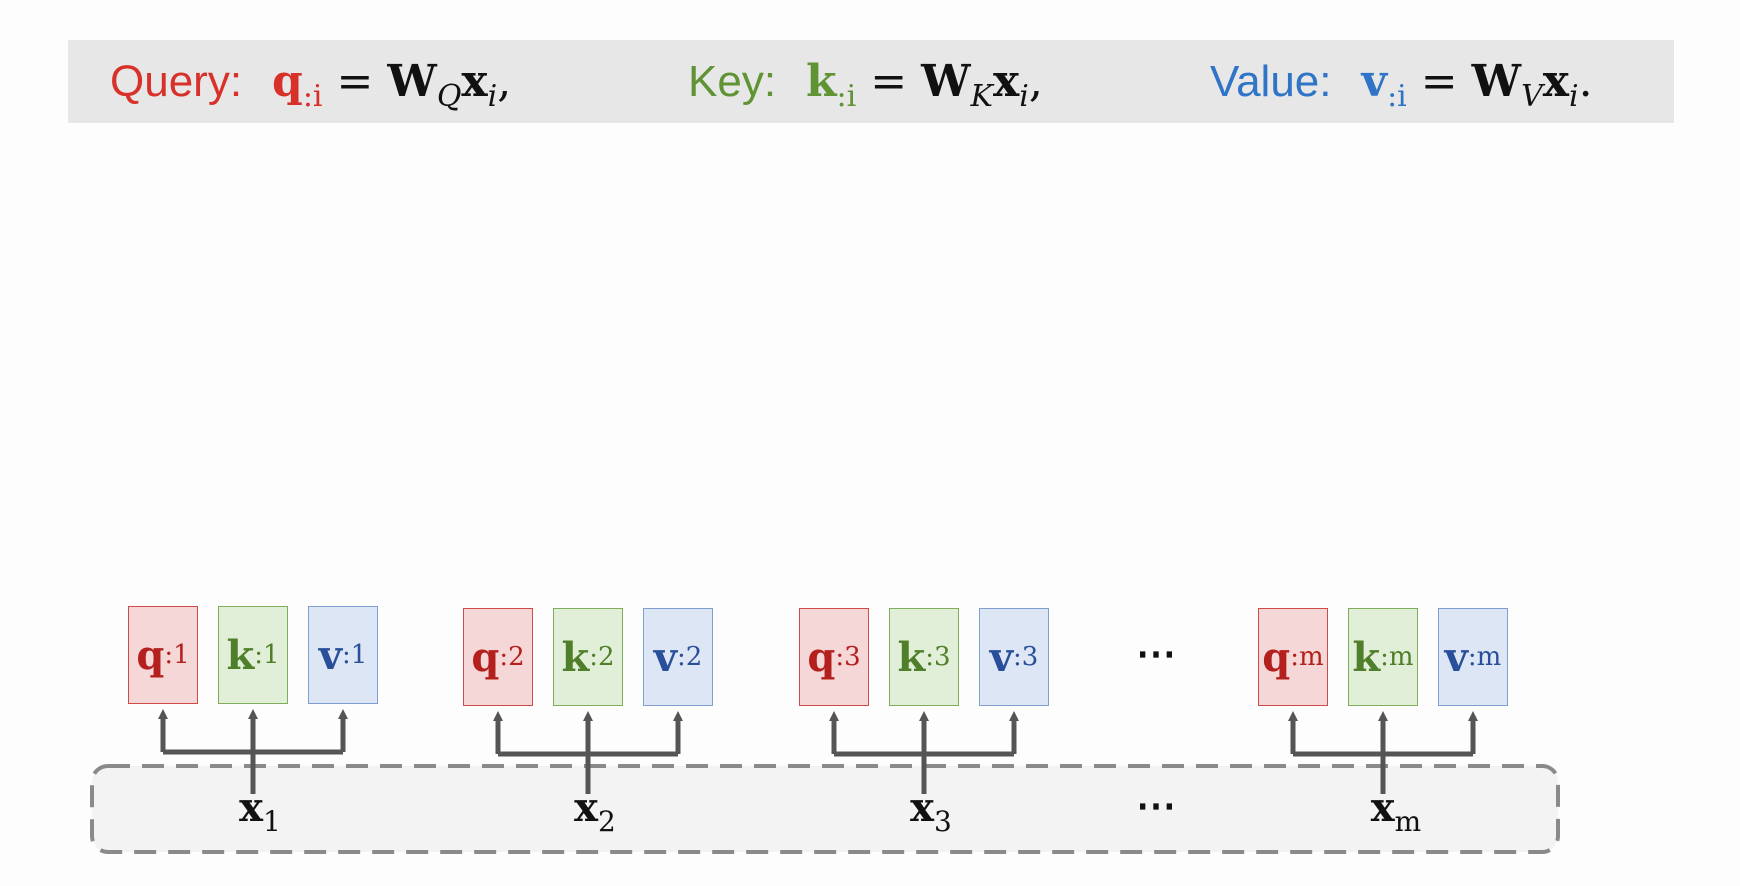 The image size is (1740, 886). What do you see at coordinates (1383, 657) in the screenshot?
I see `key-box-m: k:m` at bounding box center [1383, 657].